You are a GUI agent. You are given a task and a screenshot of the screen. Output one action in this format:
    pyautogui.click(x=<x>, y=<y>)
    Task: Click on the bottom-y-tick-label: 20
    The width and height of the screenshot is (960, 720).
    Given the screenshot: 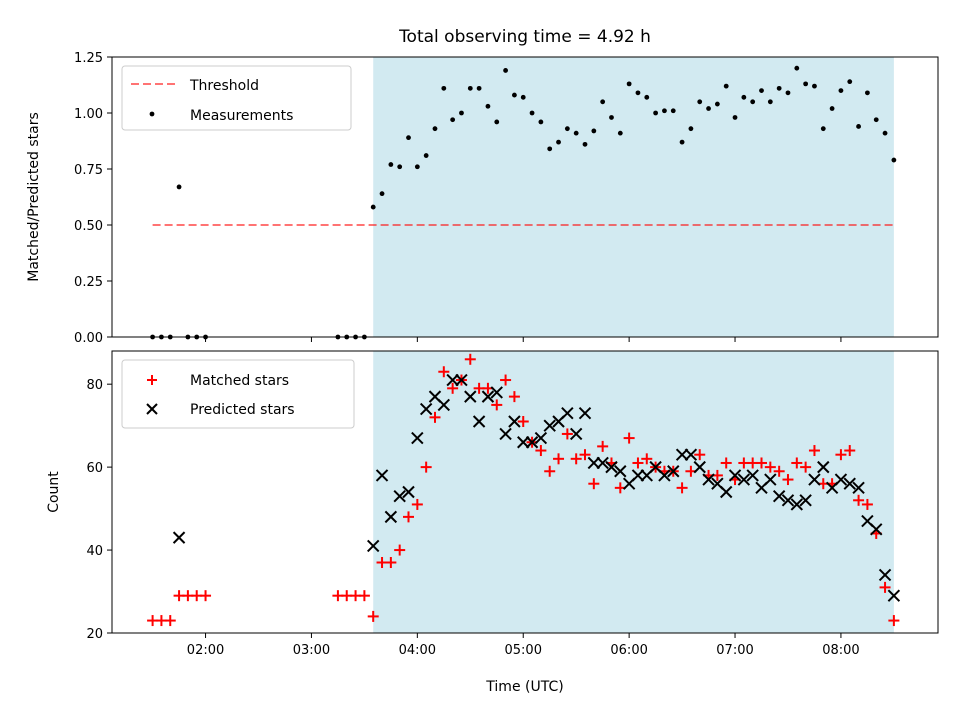 What is the action you would take?
    pyautogui.click(x=94, y=634)
    